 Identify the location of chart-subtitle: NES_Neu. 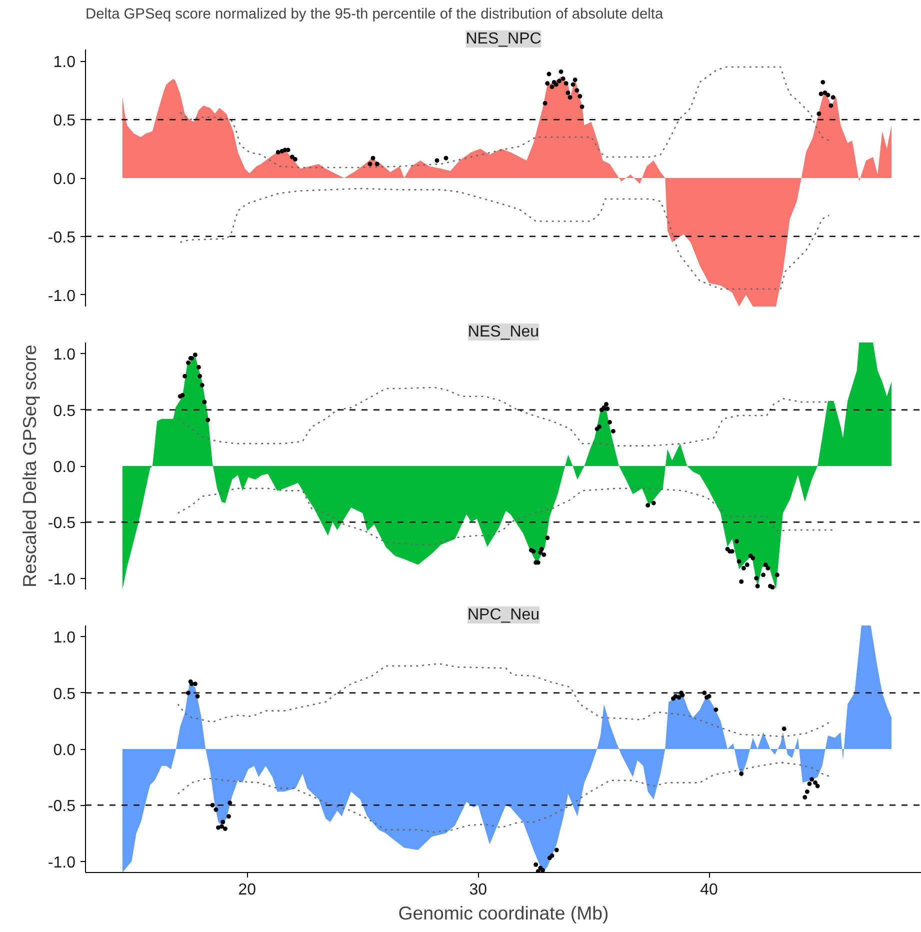
(504, 332).